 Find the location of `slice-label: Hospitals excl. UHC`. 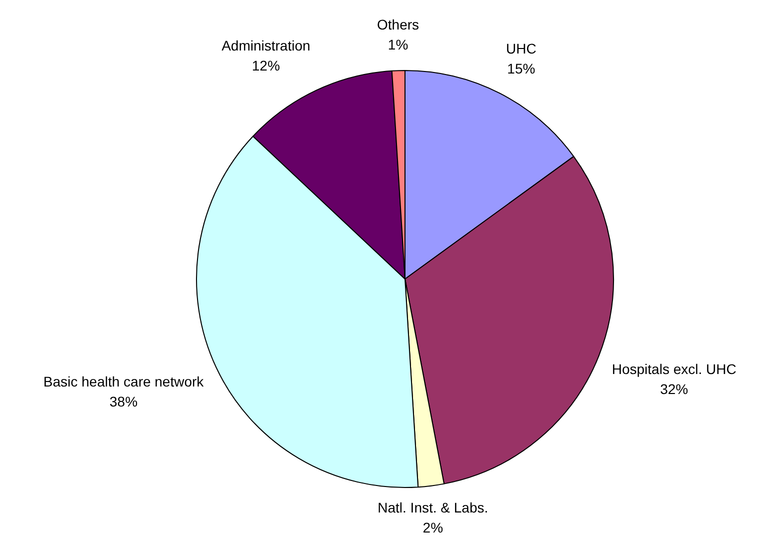

slice-label: Hospitals excl. UHC is located at coordinates (674, 368).